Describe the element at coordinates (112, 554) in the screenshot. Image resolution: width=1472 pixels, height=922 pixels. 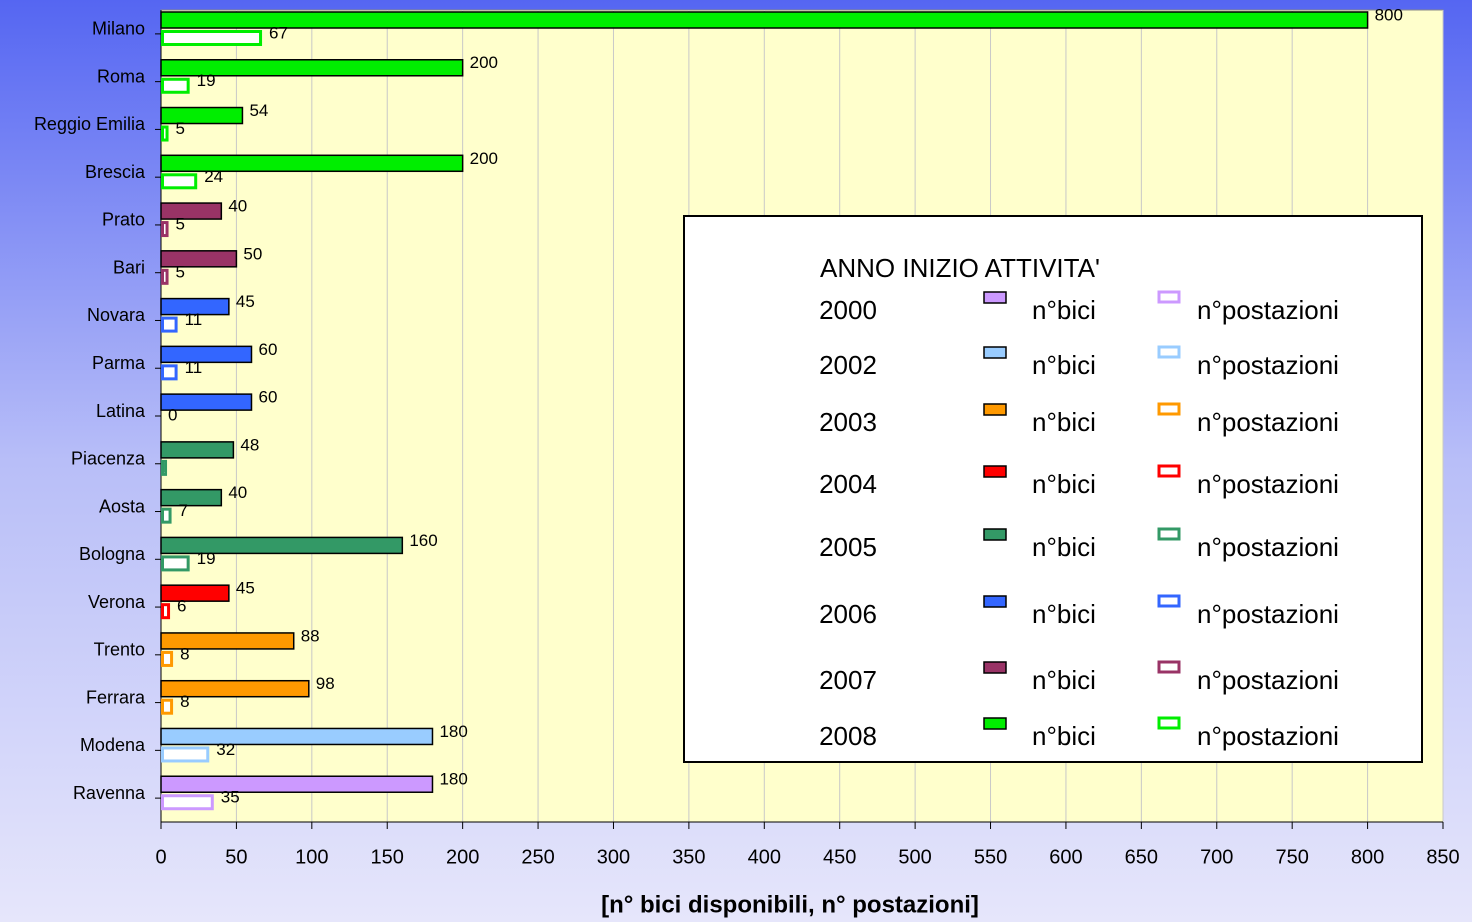
I see `y-tick-label: Bologna` at that location.